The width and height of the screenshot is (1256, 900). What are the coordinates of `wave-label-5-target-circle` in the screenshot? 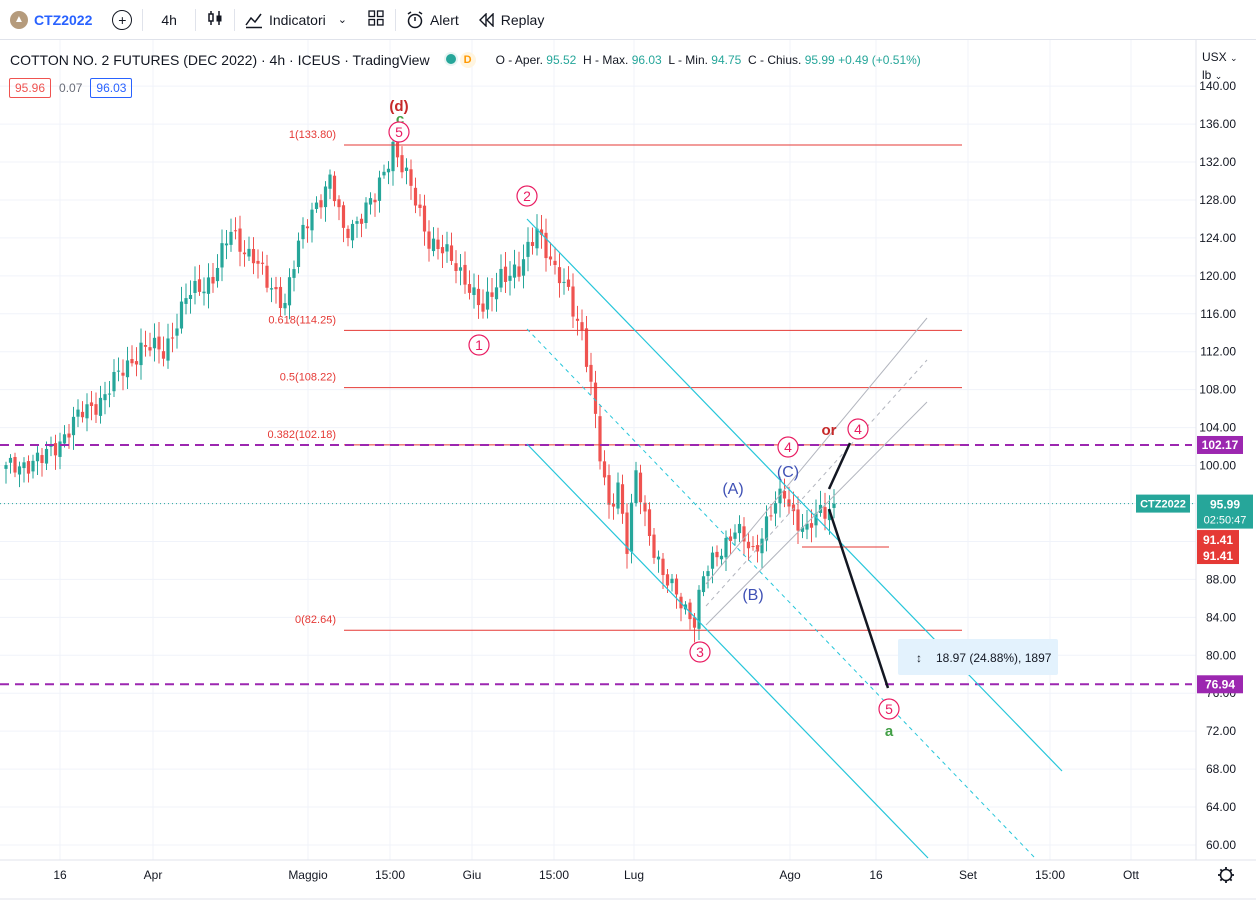 It's located at (889, 709).